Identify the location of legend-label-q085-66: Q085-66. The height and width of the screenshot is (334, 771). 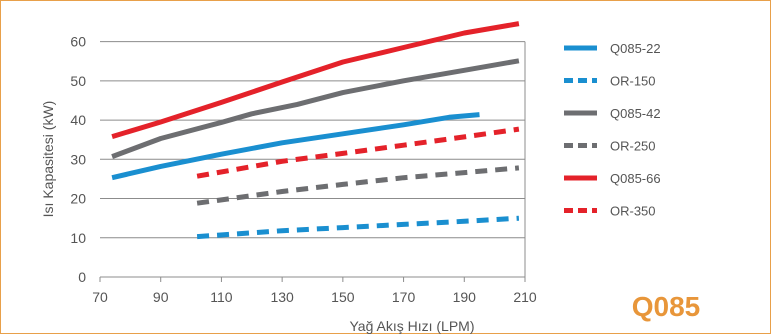
(635, 178).